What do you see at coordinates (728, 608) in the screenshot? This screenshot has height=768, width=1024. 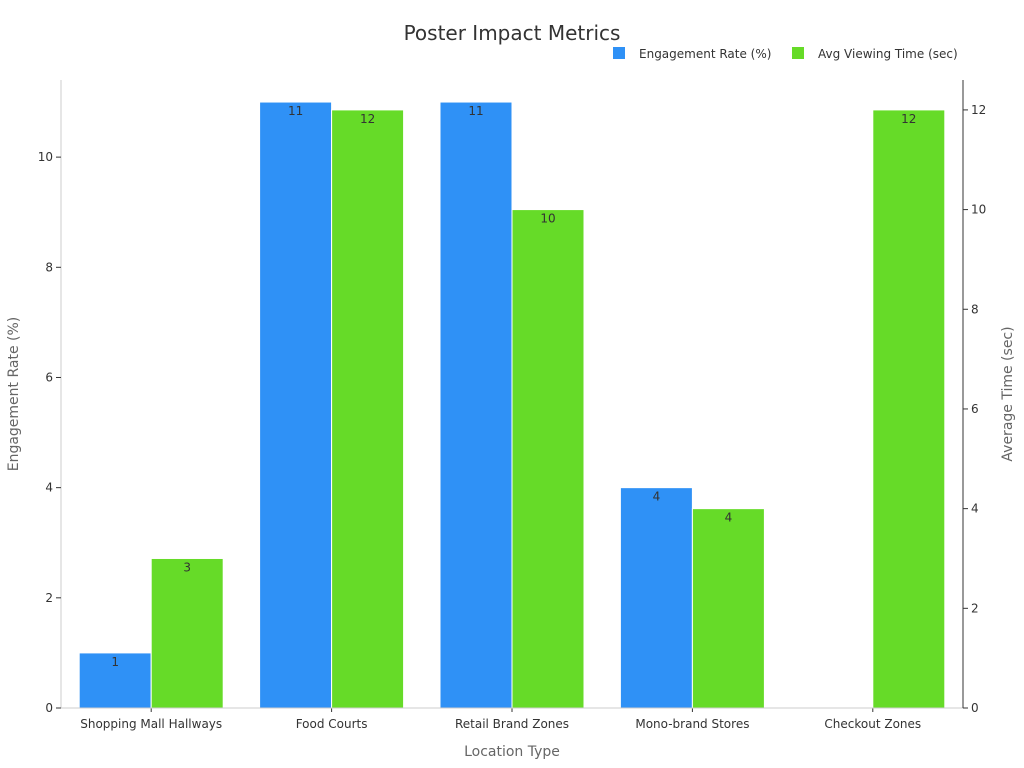 I see `bar-avg-viewing-time-sec-mono-brand-stores` at bounding box center [728, 608].